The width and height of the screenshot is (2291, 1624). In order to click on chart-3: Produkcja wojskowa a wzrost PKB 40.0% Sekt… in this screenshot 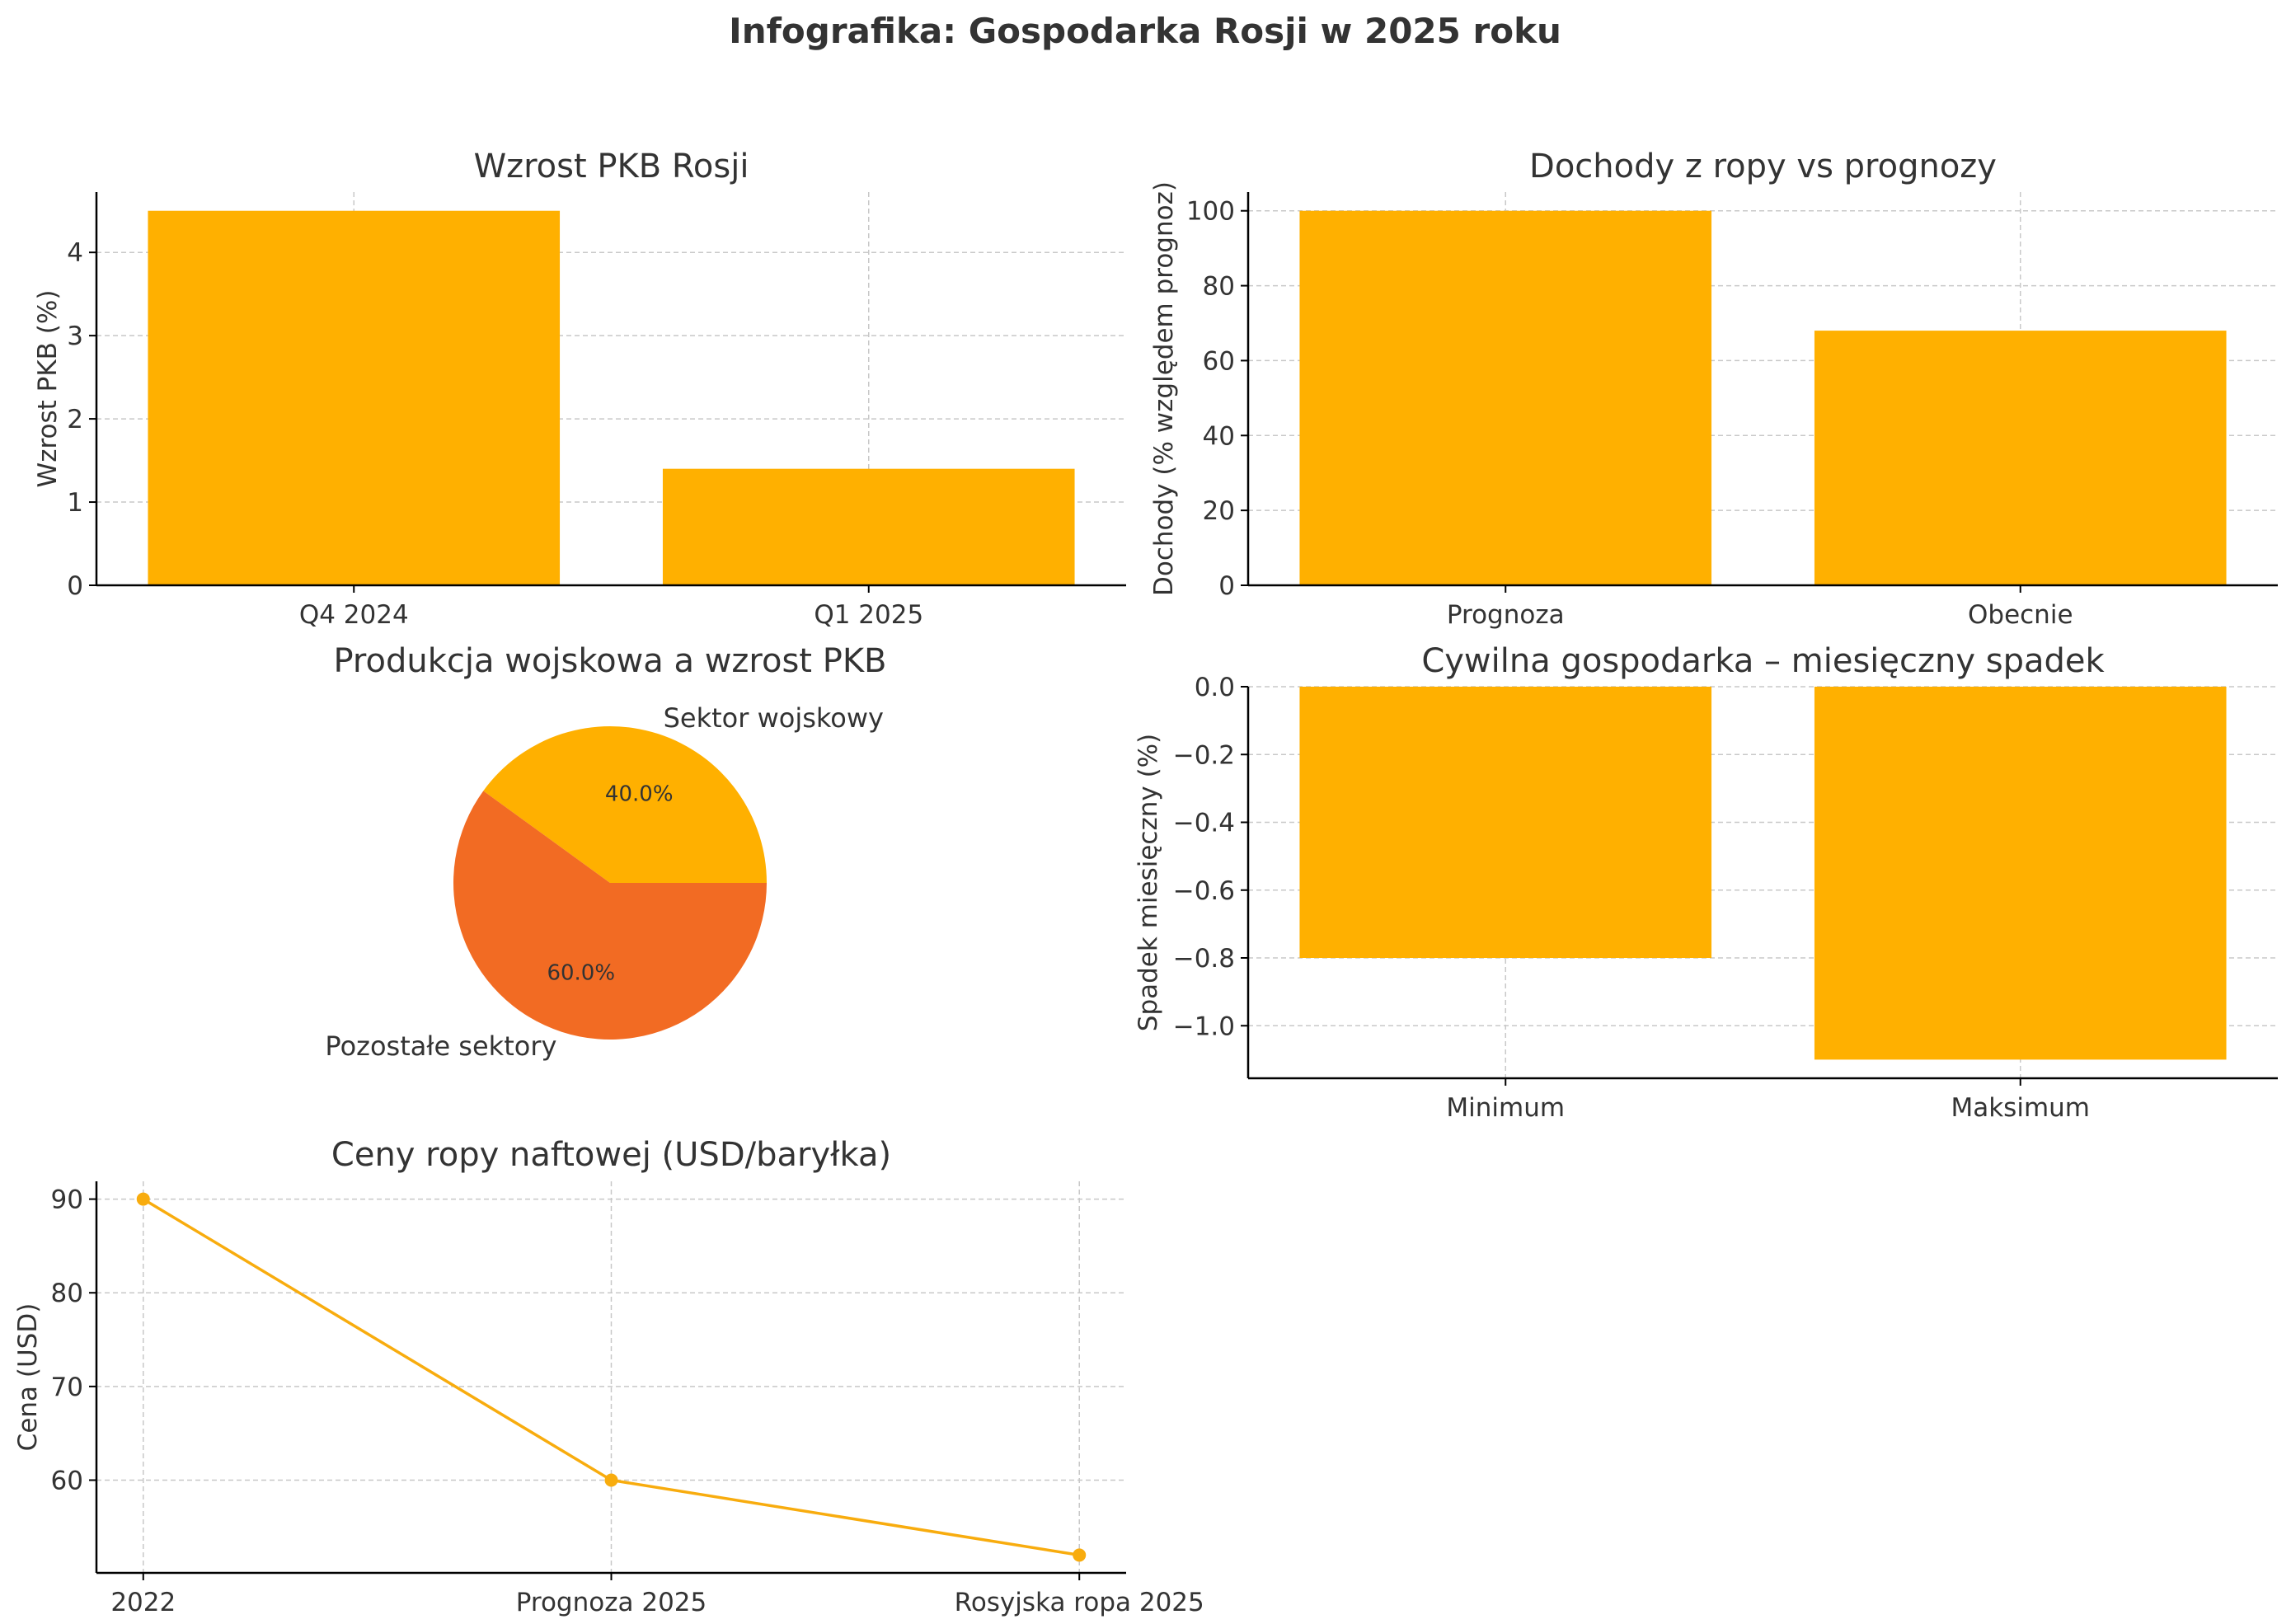, I will do `click(605, 852)`.